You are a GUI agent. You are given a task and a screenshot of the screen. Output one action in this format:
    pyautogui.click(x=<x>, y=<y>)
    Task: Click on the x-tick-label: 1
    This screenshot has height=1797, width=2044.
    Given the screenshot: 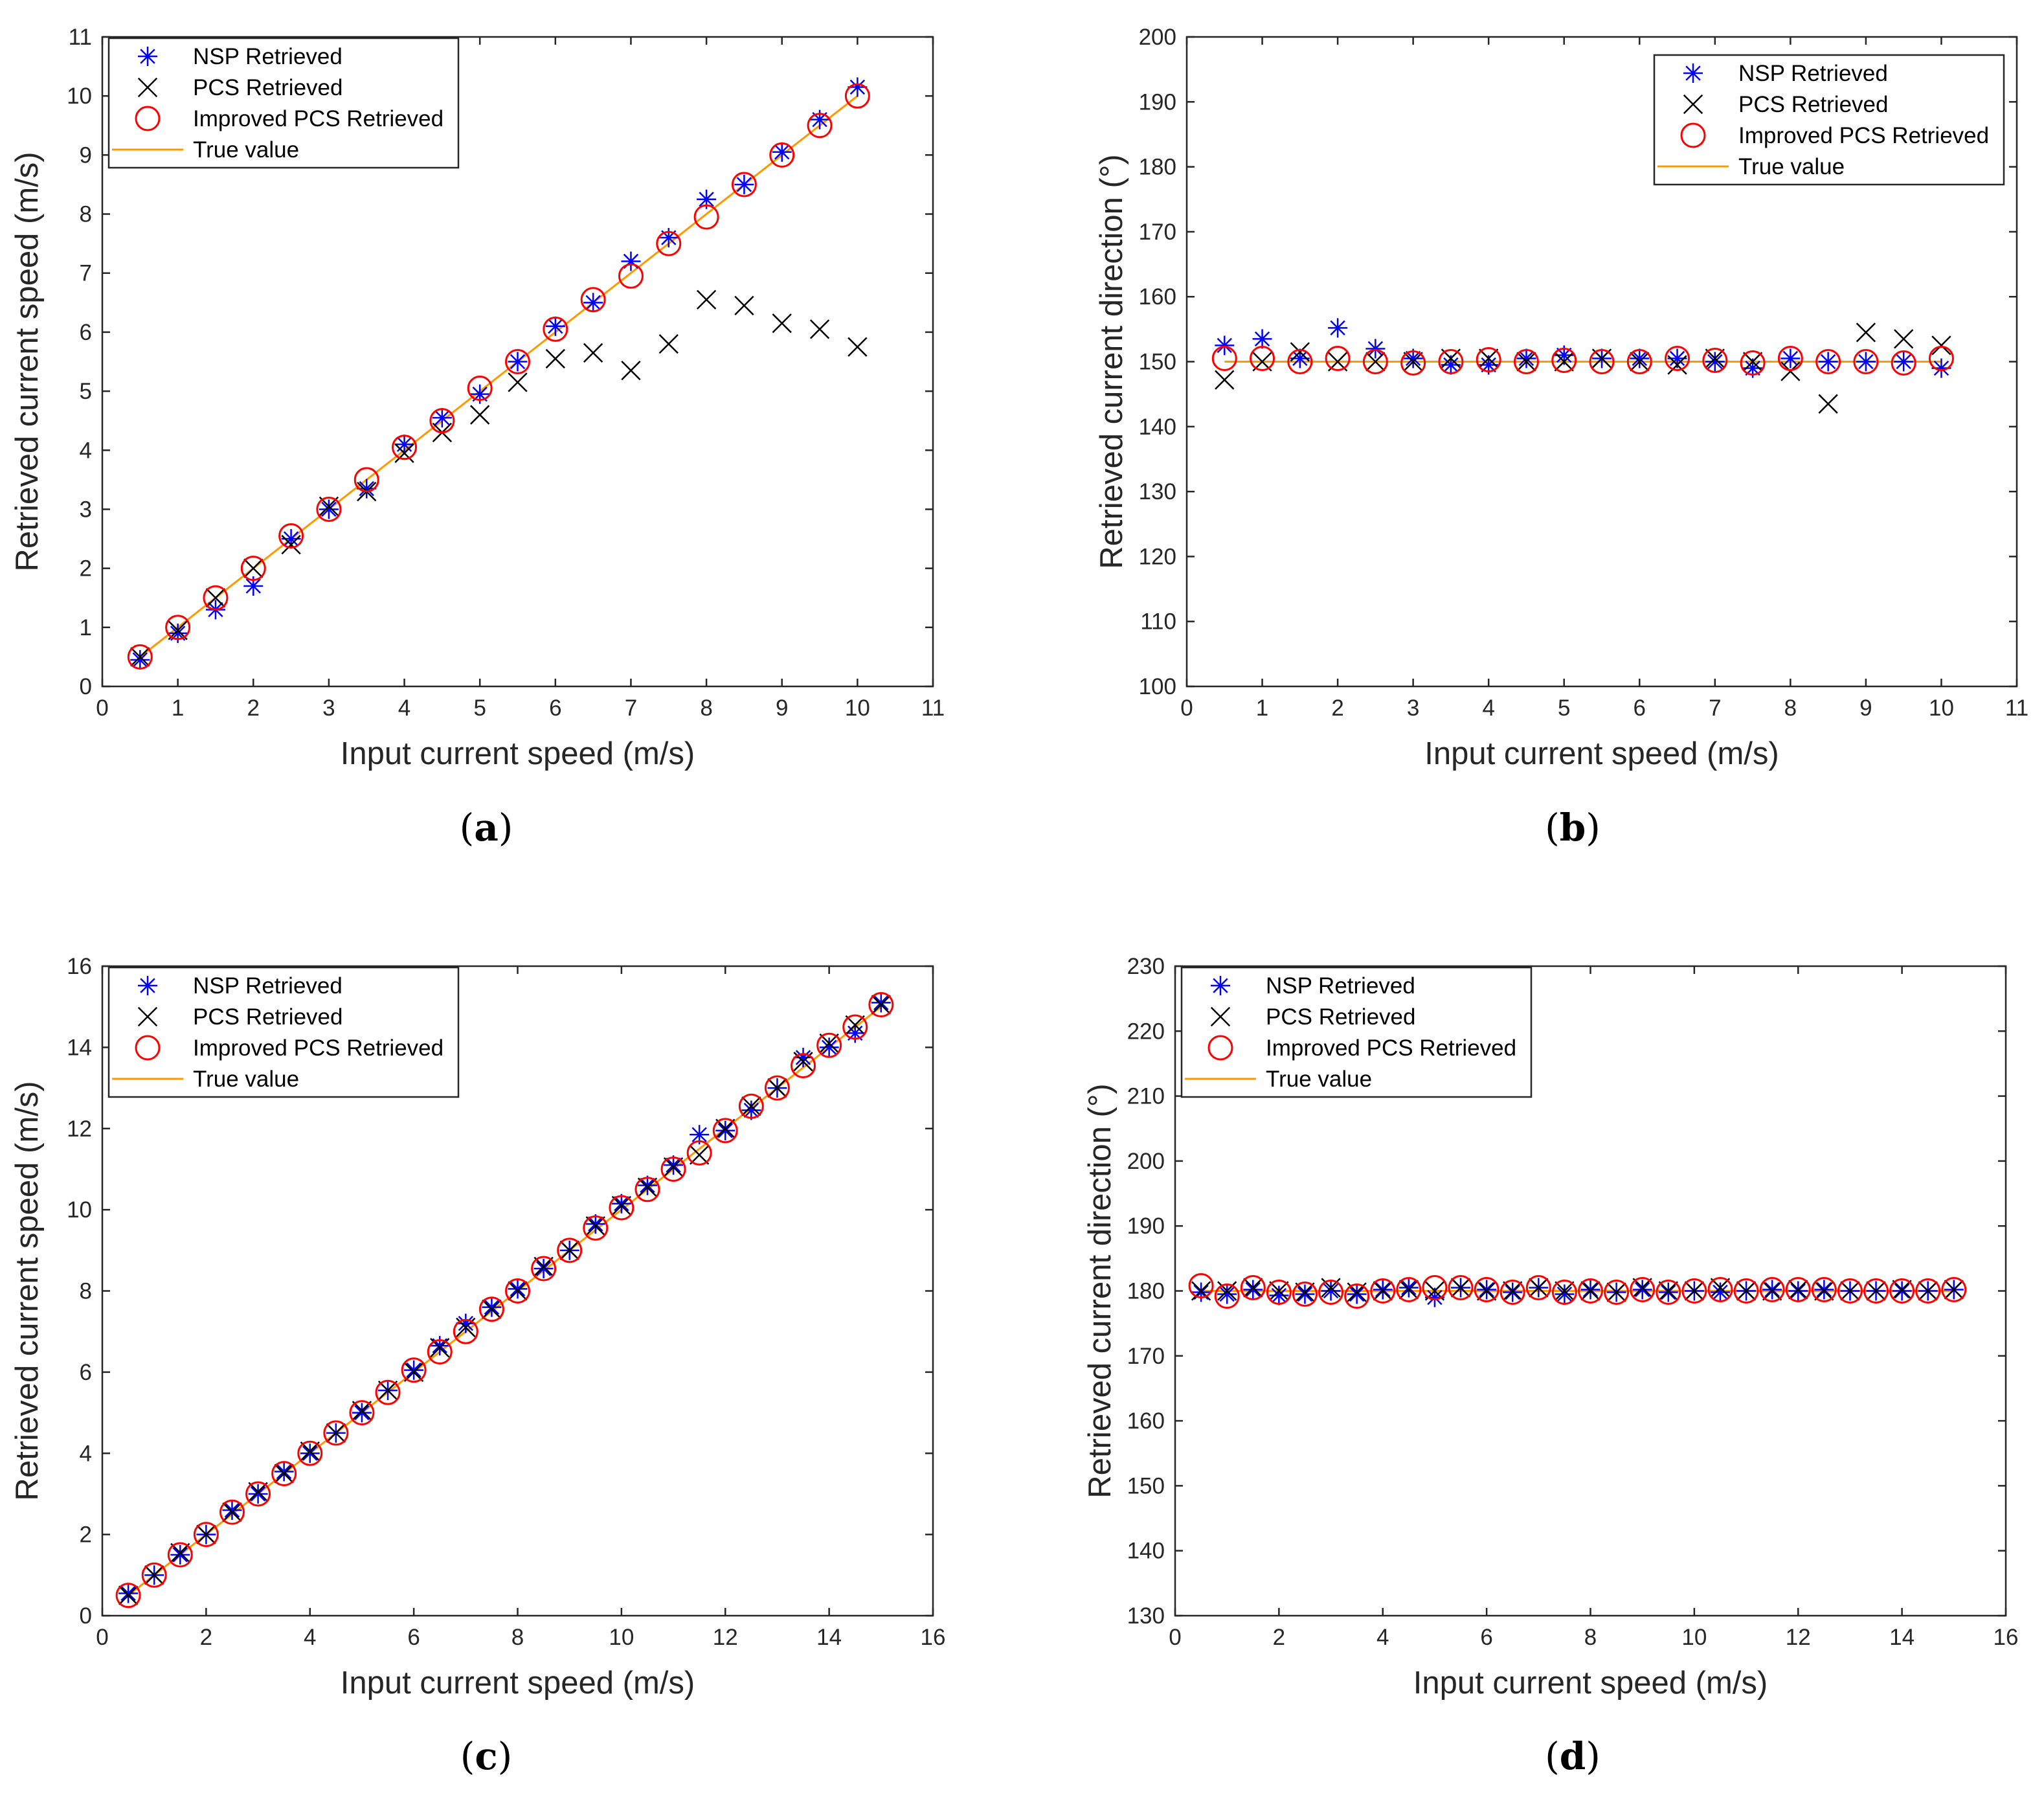 What is the action you would take?
    pyautogui.click(x=178, y=708)
    